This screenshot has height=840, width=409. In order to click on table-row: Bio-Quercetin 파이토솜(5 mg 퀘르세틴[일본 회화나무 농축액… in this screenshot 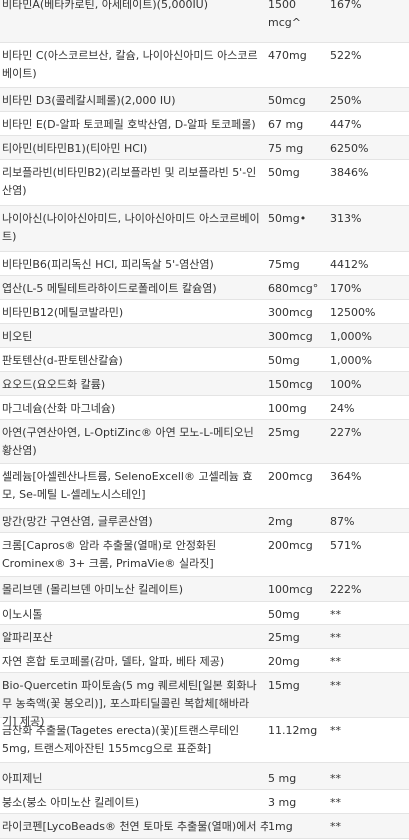, I will do `click(204, 700)`.